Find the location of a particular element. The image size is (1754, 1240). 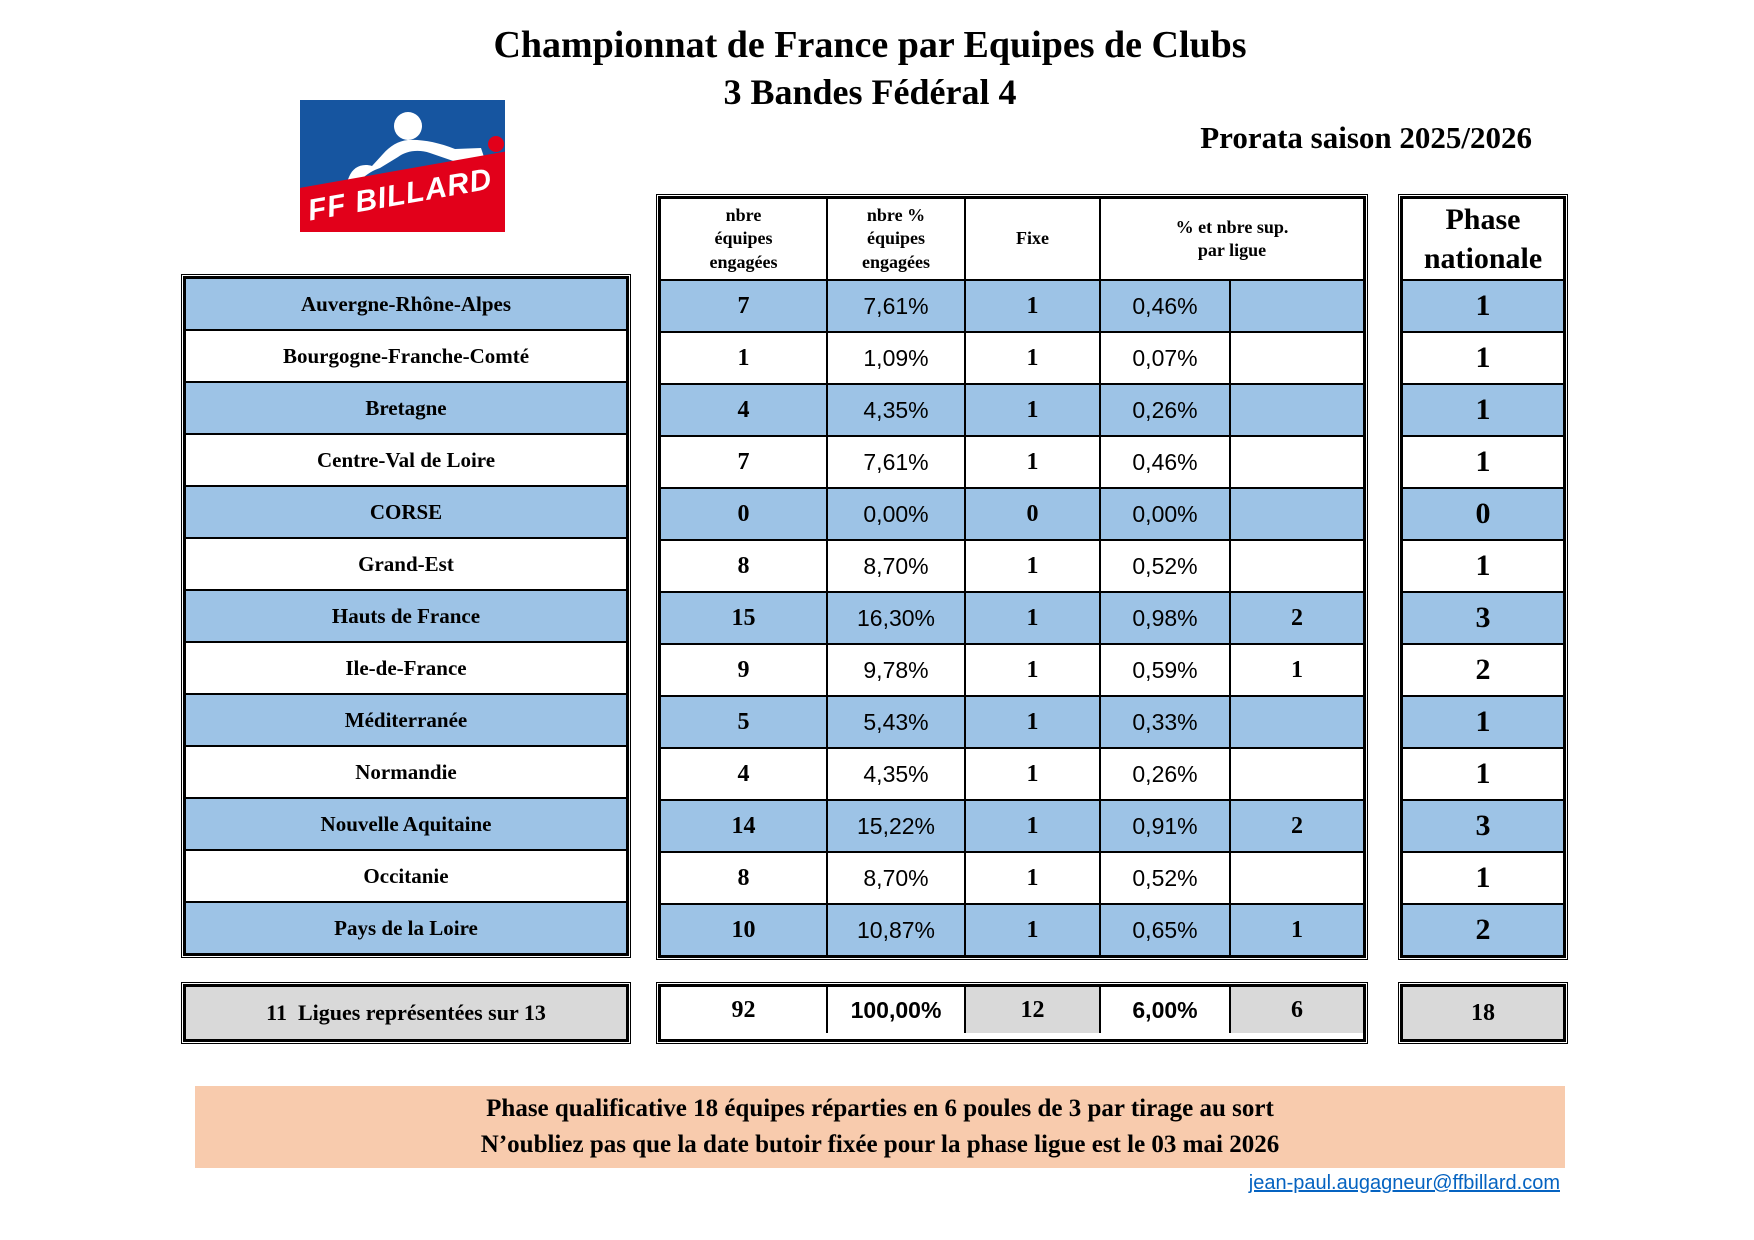

ligue-pct: 0,91% is located at coordinates (1166, 826).